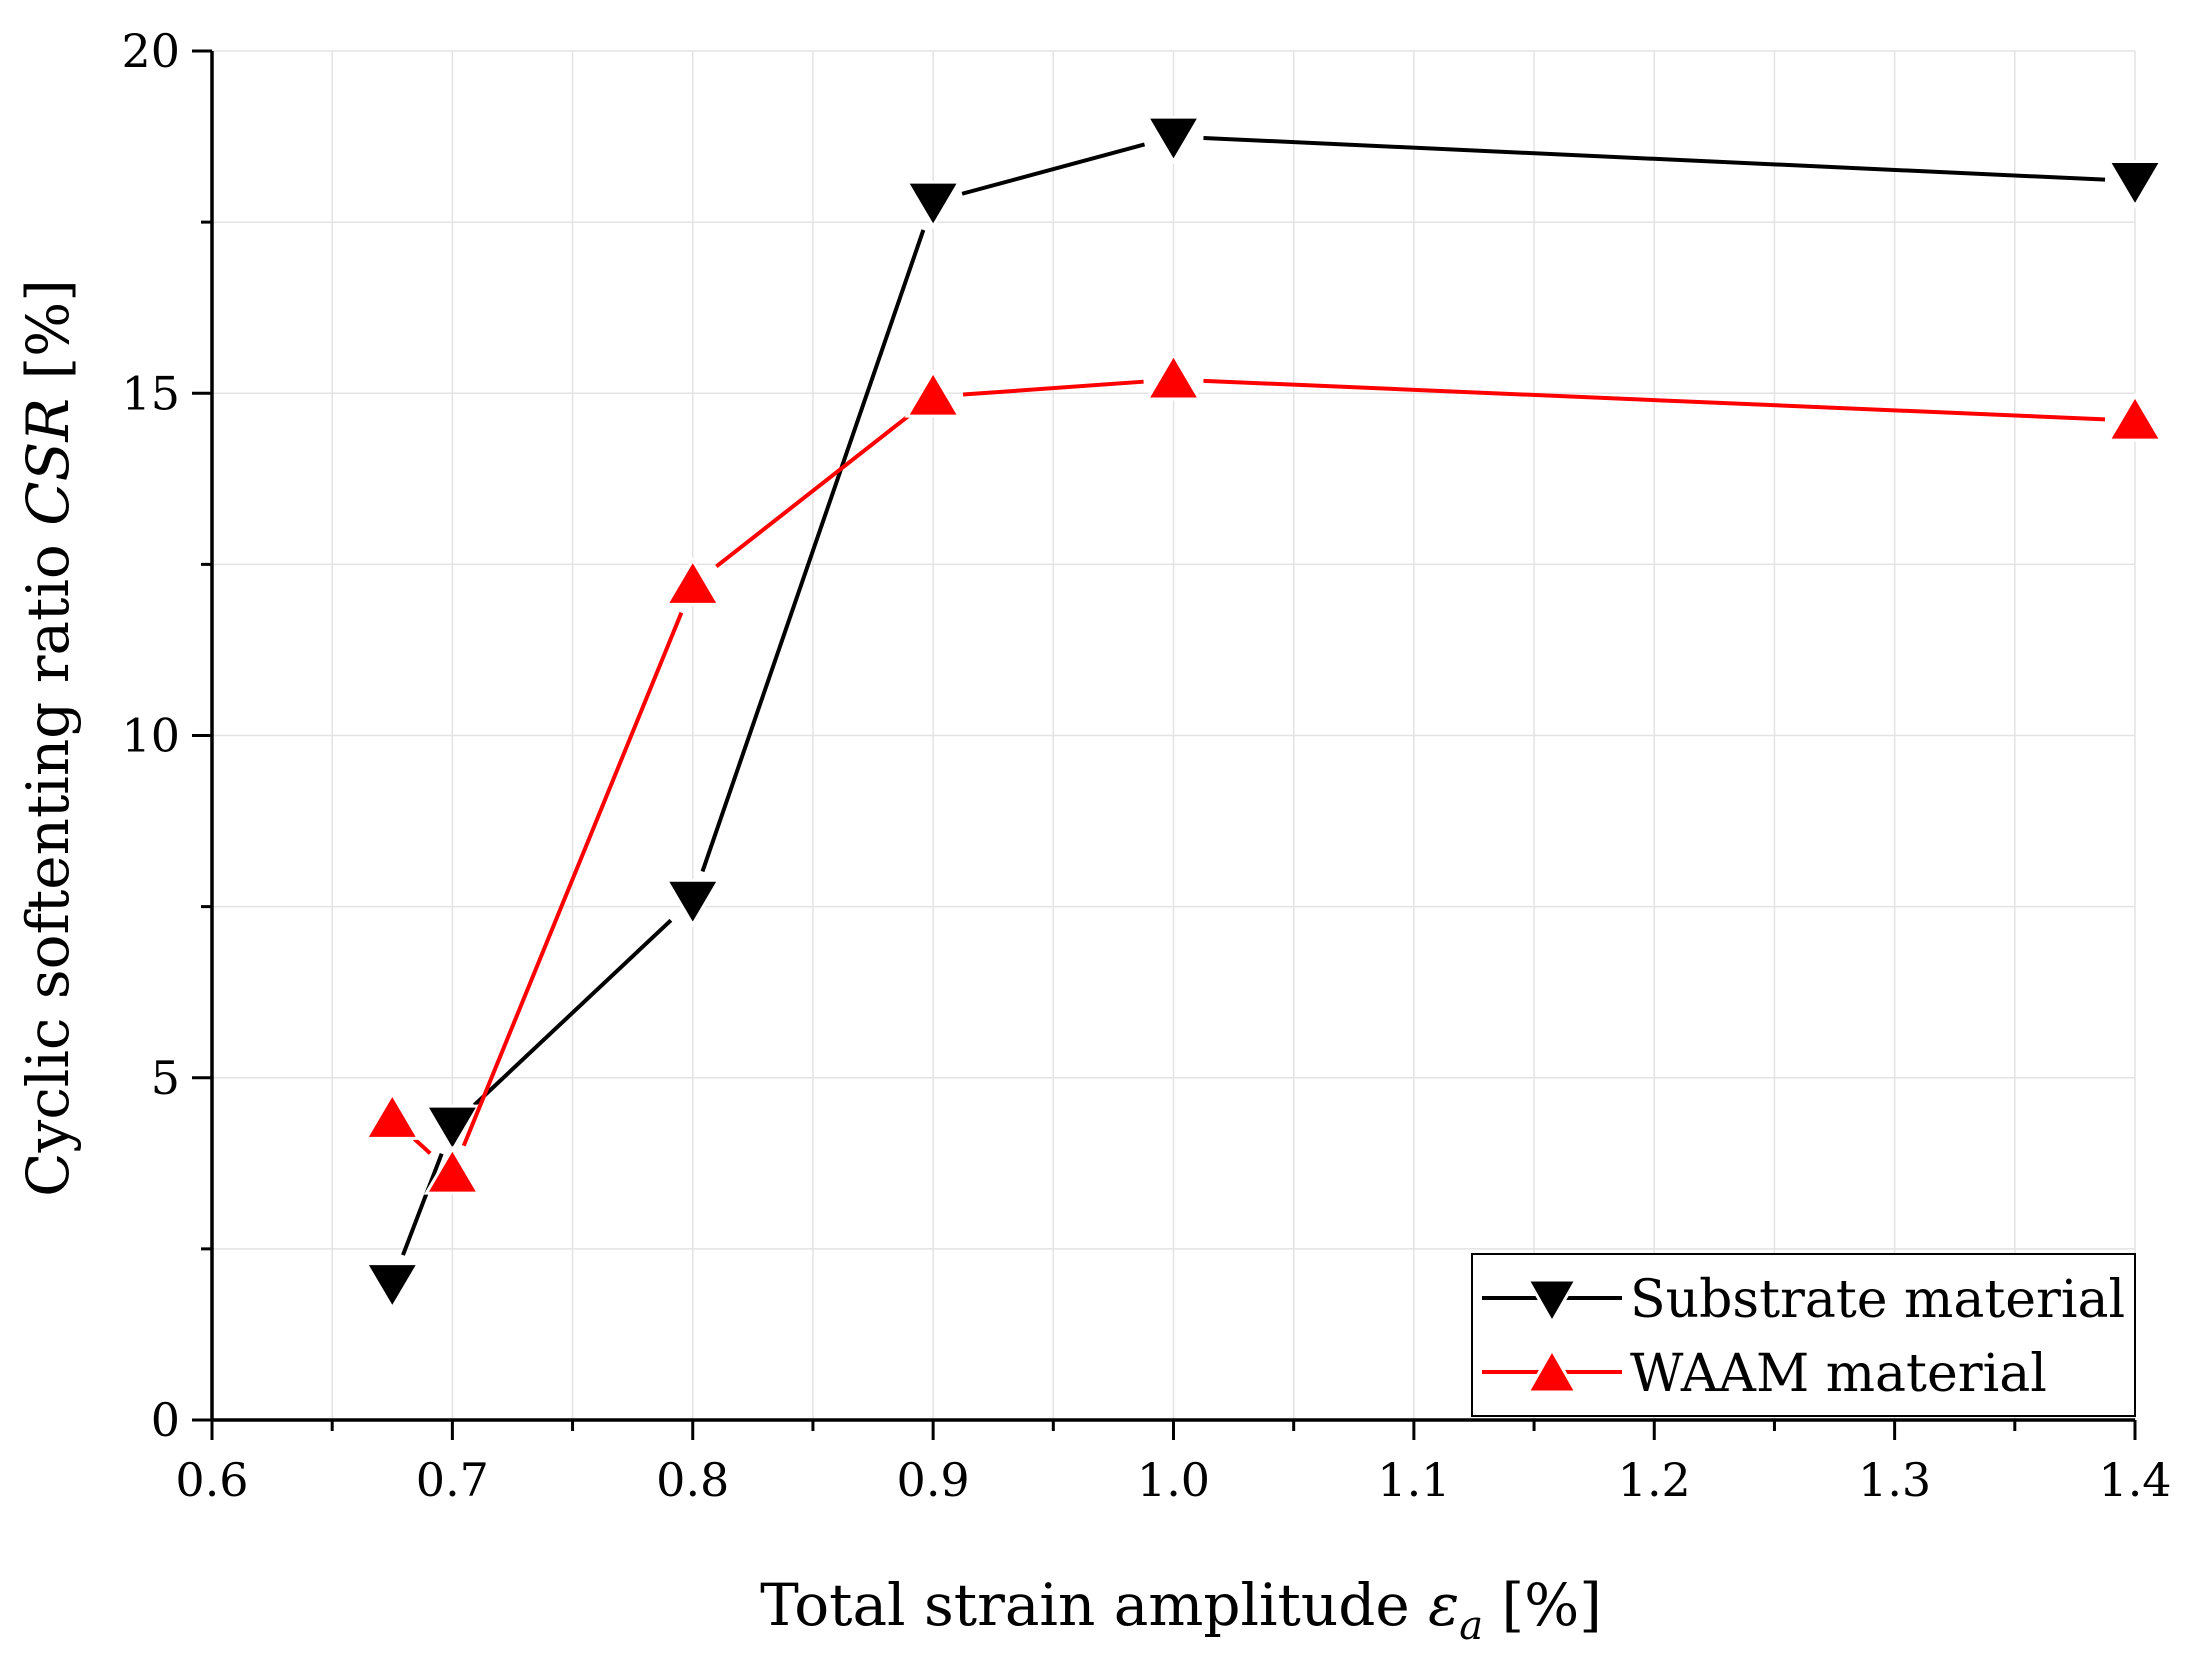 This screenshot has height=1659, width=2193. Describe the element at coordinates (1894, 1480) in the screenshot. I see `x-tick-label: 1.3` at that location.